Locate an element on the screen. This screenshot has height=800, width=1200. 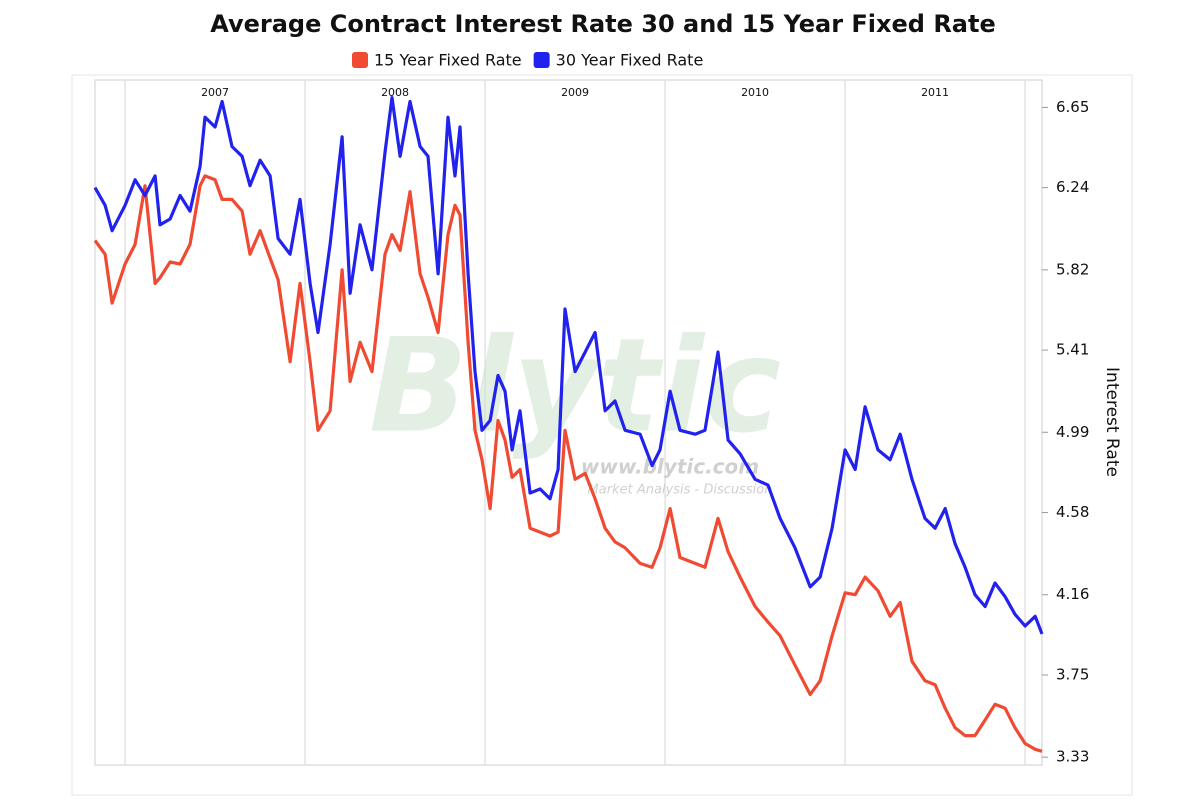
y-tick-label: 4.99 is located at coordinates (1072, 432).